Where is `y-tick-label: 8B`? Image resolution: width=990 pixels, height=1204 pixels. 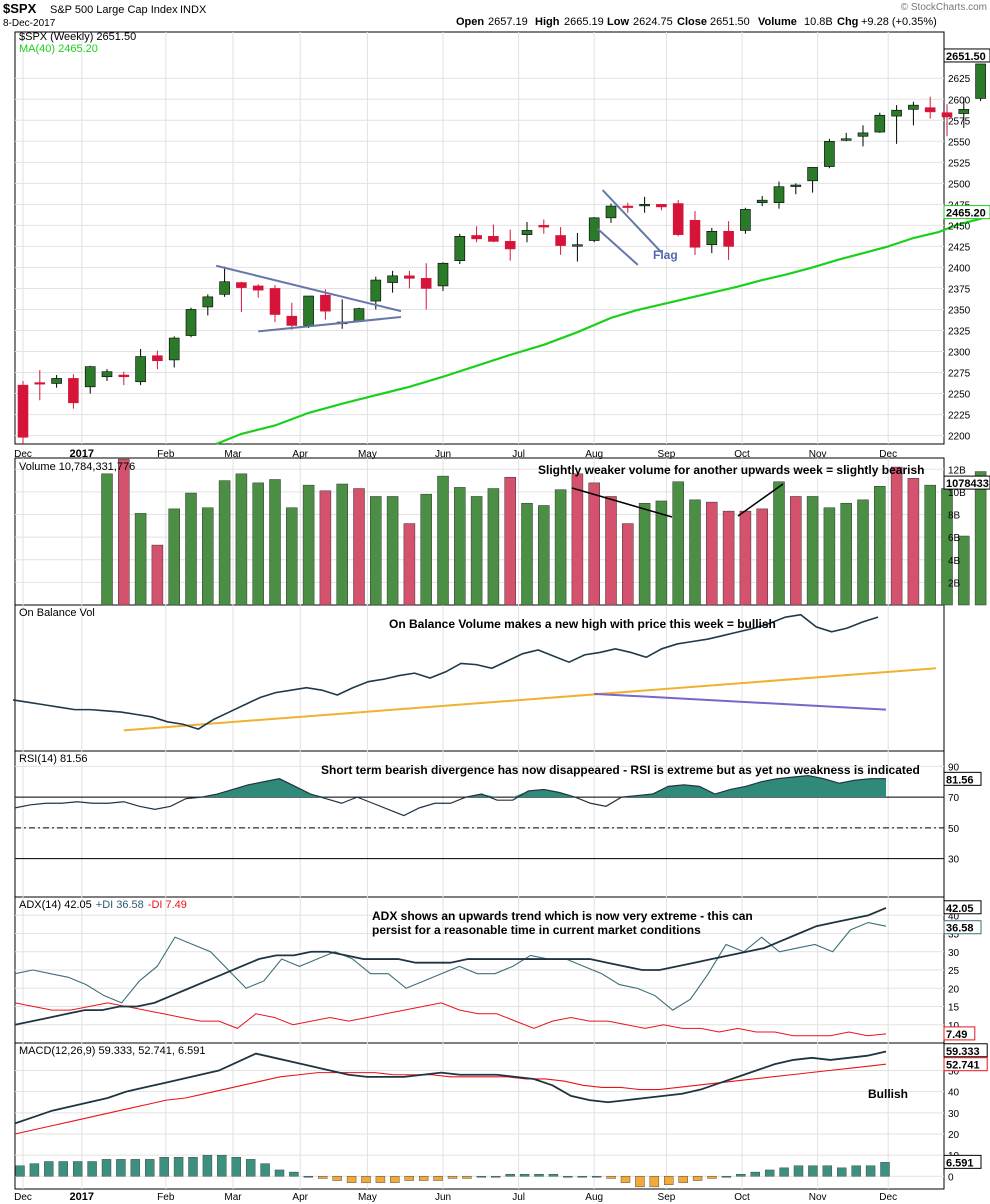 y-tick-label: 8B is located at coordinates (954, 516).